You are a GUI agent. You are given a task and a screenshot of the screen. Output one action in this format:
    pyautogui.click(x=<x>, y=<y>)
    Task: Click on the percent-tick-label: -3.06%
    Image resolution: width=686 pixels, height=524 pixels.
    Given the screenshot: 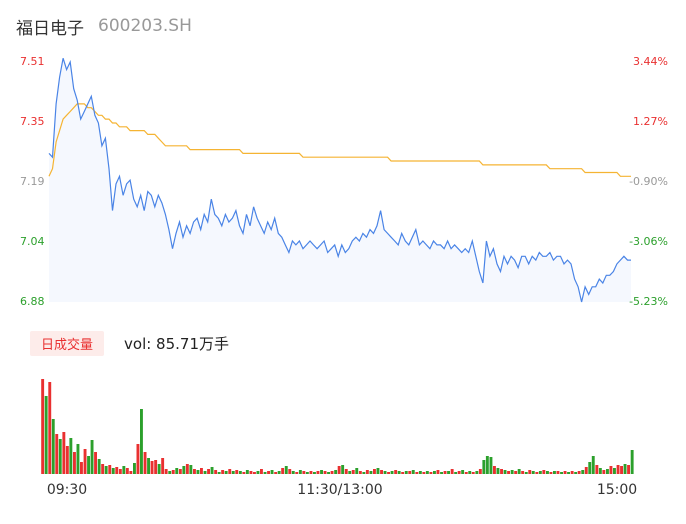 What is the action you would take?
    pyautogui.click(x=648, y=241)
    